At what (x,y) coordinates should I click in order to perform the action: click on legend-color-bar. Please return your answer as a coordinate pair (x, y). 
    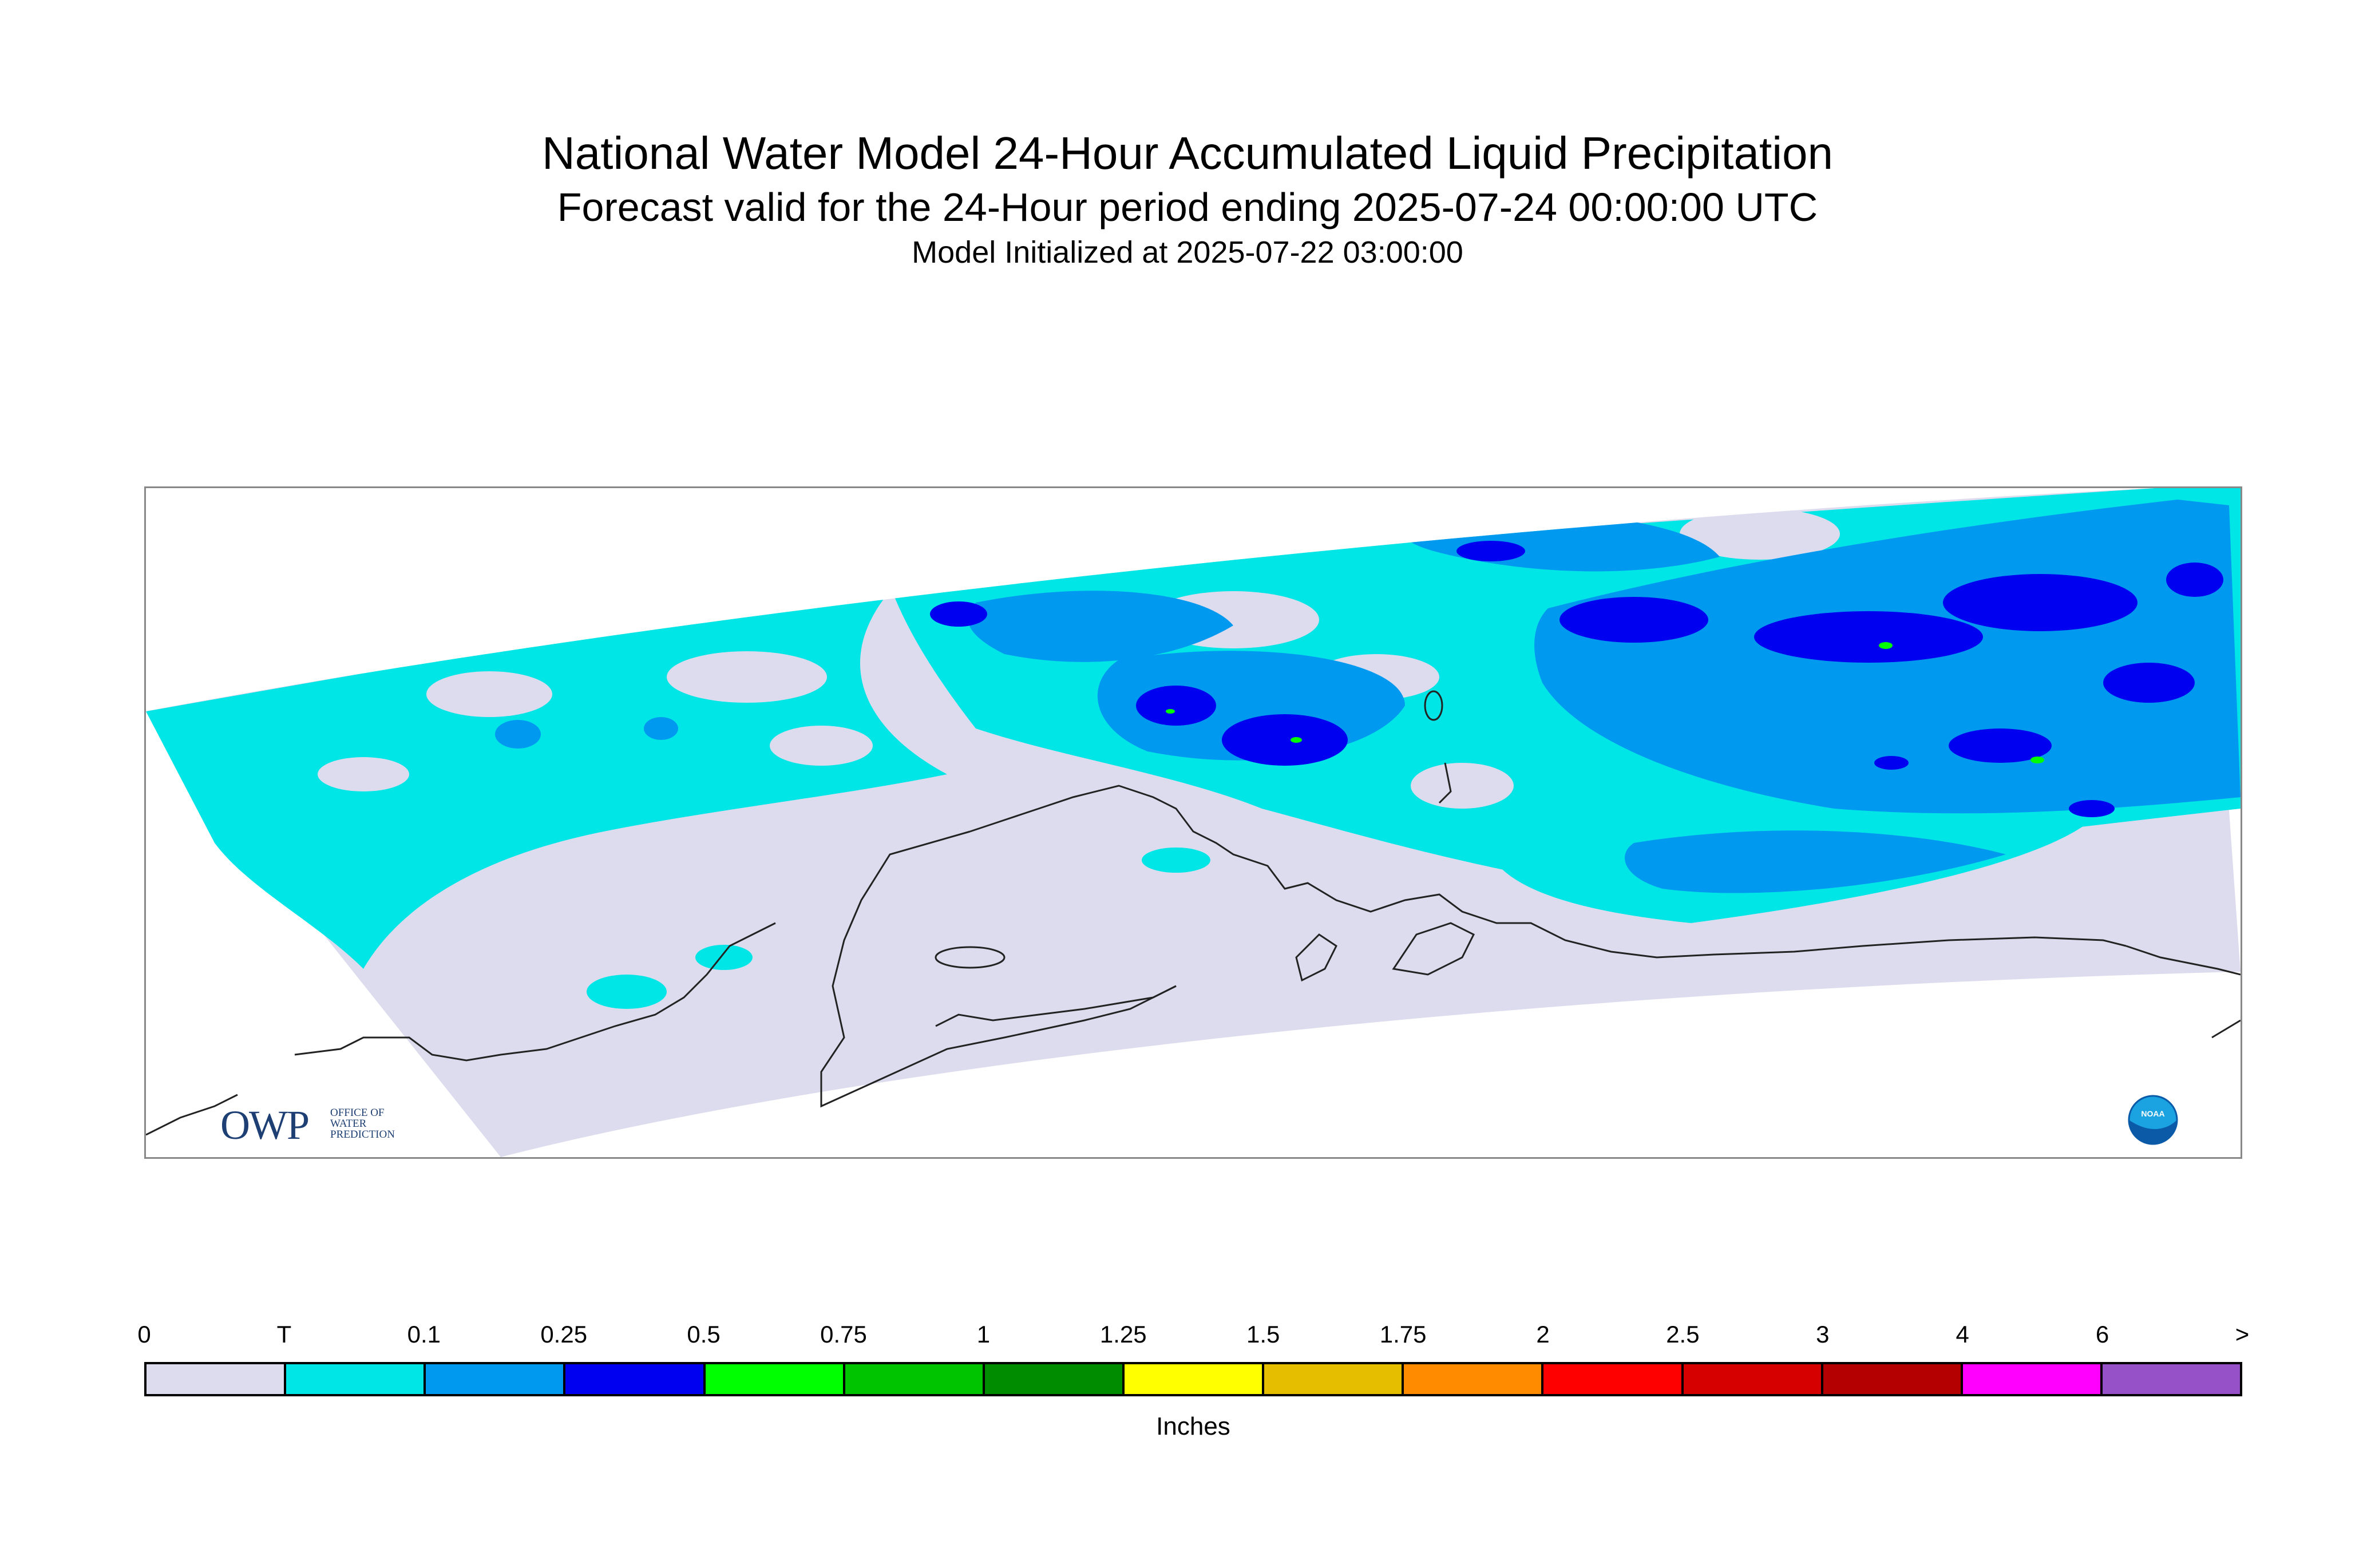
    Looking at the image, I should click on (1193, 1379).